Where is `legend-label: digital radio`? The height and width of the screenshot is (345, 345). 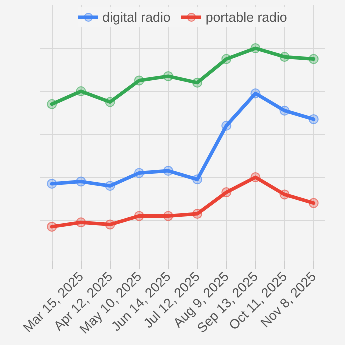
legend-label: digital radio is located at coordinates (136, 17).